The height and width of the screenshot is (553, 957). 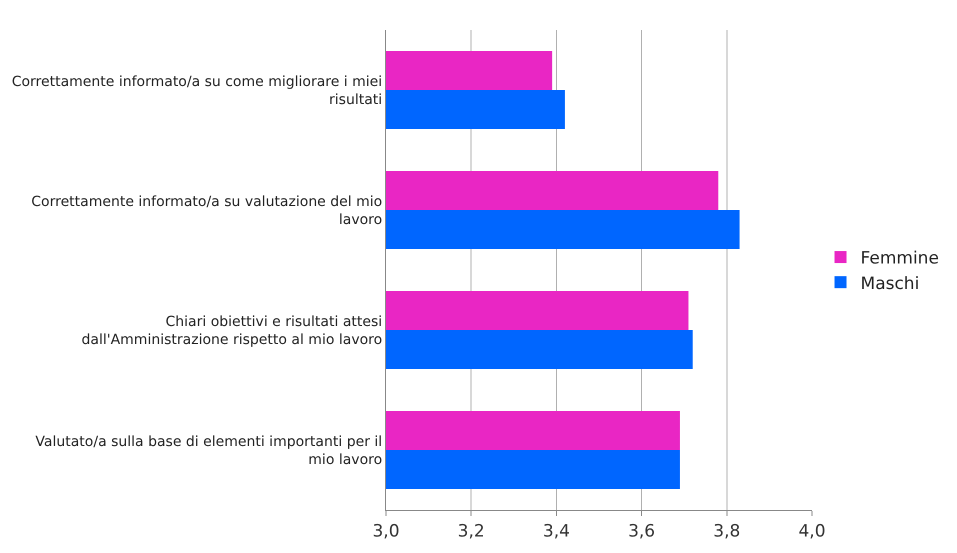 What do you see at coordinates (471, 531) in the screenshot?
I see `x-tick-label: 3,2` at bounding box center [471, 531].